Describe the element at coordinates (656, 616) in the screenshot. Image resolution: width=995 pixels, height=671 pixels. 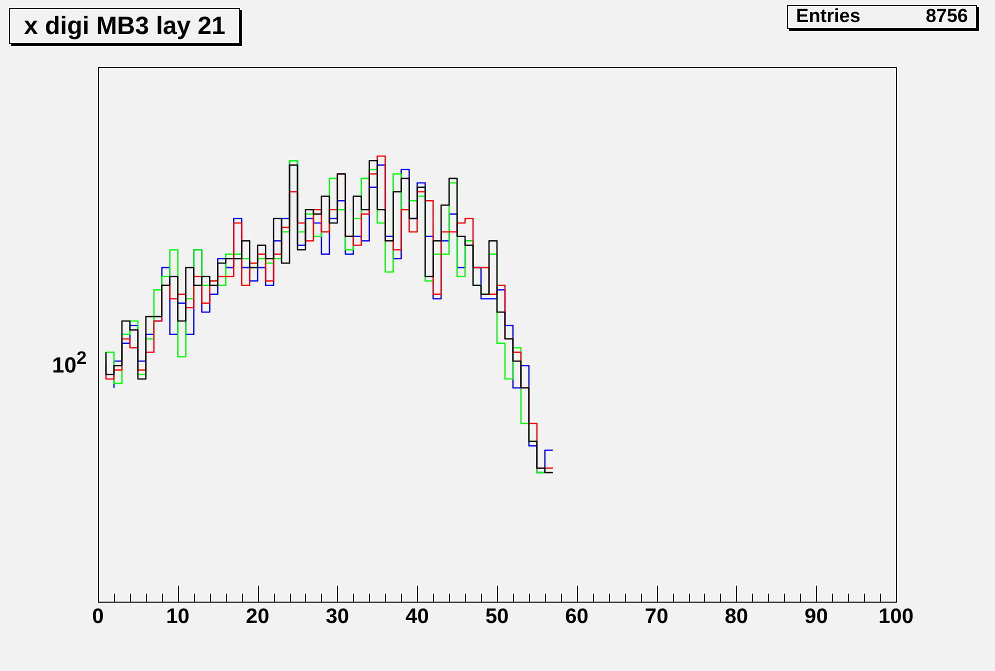
I see `x-tick-label: 70` at that location.